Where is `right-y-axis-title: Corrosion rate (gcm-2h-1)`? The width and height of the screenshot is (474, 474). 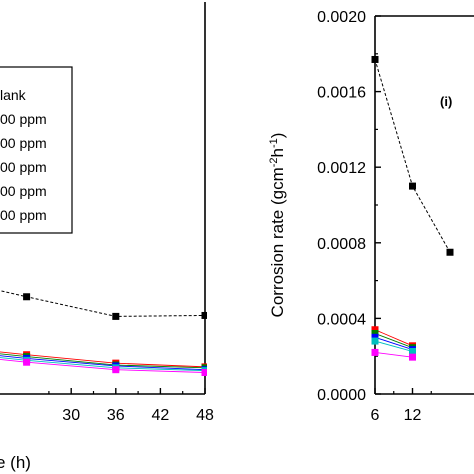
right-y-axis-title: Corrosion rate (gcm-2h-1) is located at coordinates (277, 225).